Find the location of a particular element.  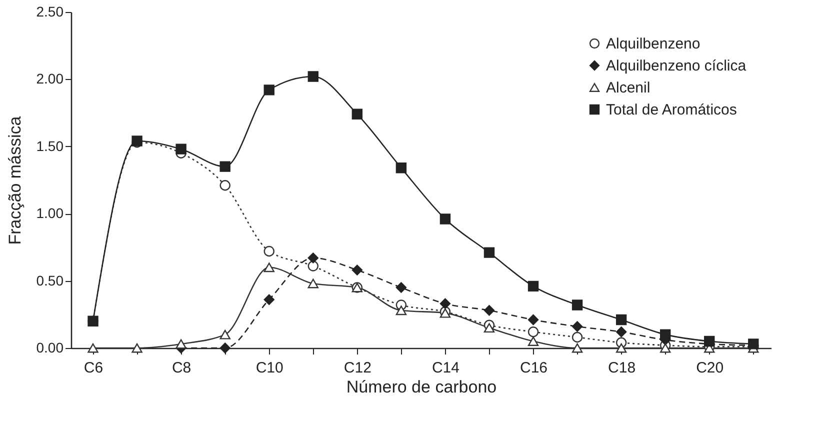

legend-label: Alquilbenzeno cíclica is located at coordinates (676, 66).